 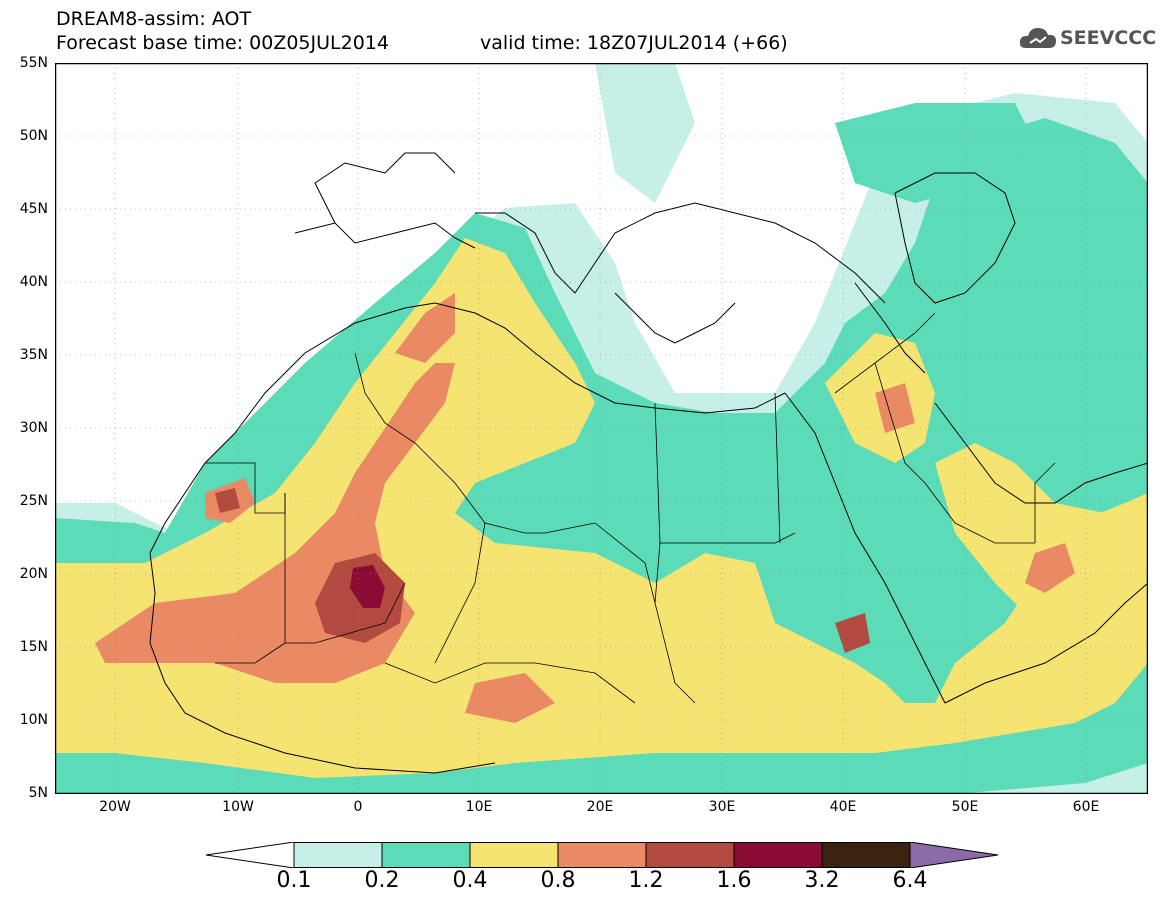 What do you see at coordinates (33, 282) in the screenshot?
I see `lat-label: 40N` at bounding box center [33, 282].